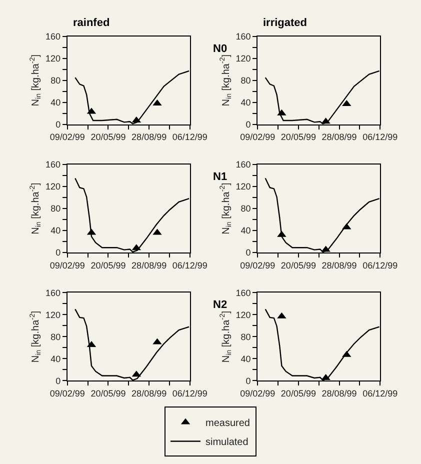 The image size is (421, 464). I want to click on legend-label: simulated, so click(227, 442).